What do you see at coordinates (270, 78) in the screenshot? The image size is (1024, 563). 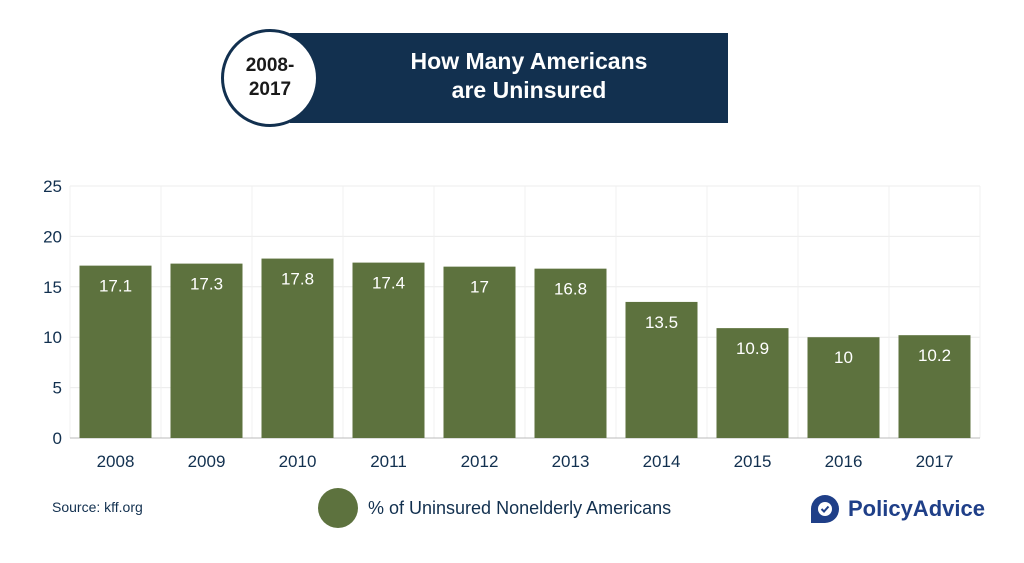 I see `year-range-badge: 2008- 2017` at bounding box center [270, 78].